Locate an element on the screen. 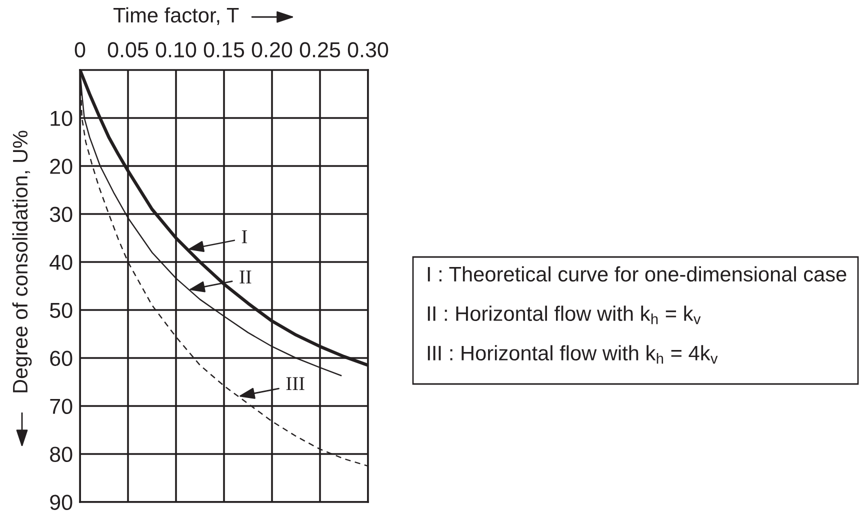 This screenshot has height=511, width=865. text: II : Horizontal flow with k$_{h}$ = k$_{v}$ is located at coordinates (564, 315).